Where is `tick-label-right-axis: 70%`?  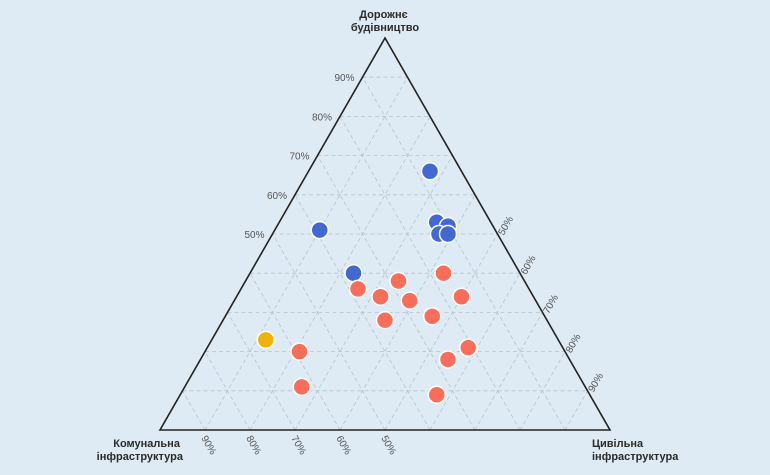
tick-label-right-axis: 70% is located at coordinates (552, 304).